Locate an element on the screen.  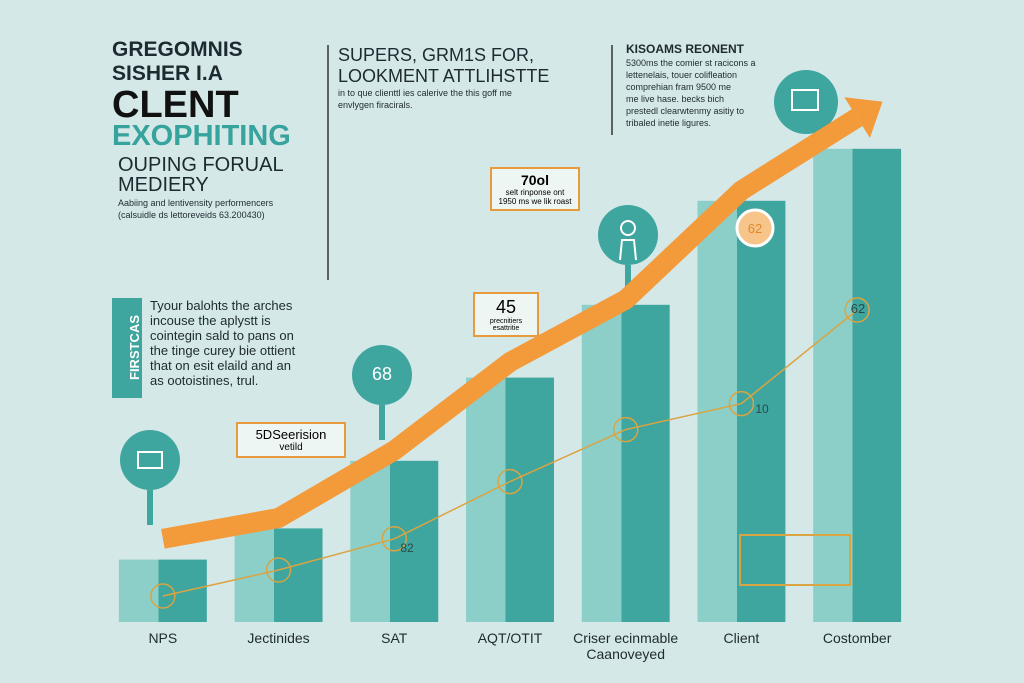
point-label: 82 is located at coordinates (407, 548).